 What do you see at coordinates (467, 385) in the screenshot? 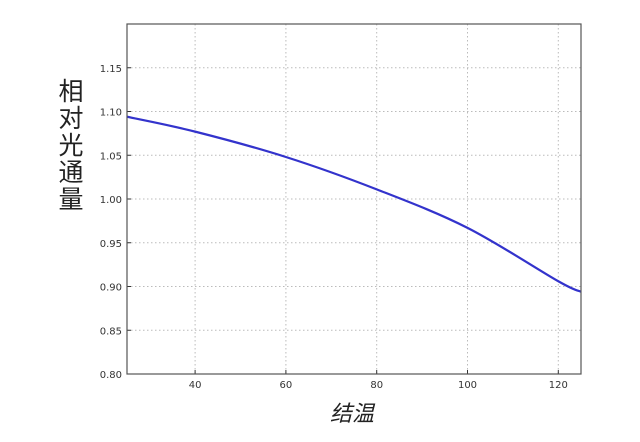
I see `x-tick-label: 100` at bounding box center [467, 385].